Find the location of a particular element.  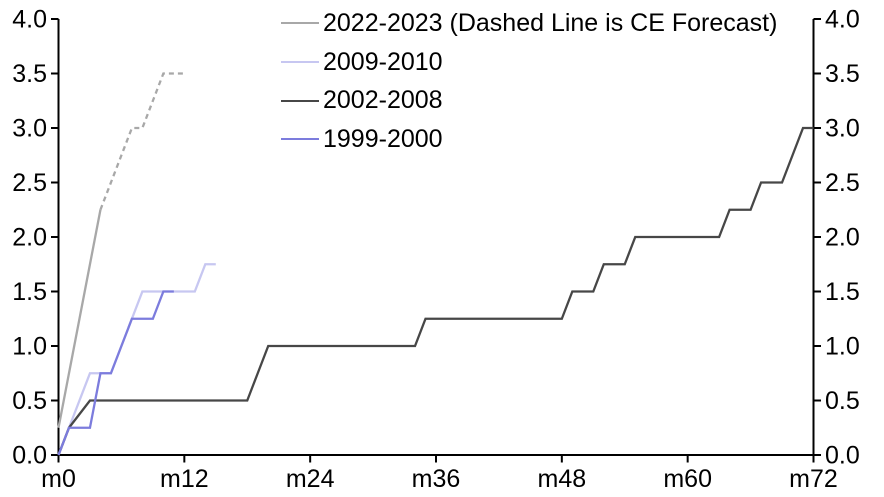

x-axis-label: m48 is located at coordinates (562, 479).